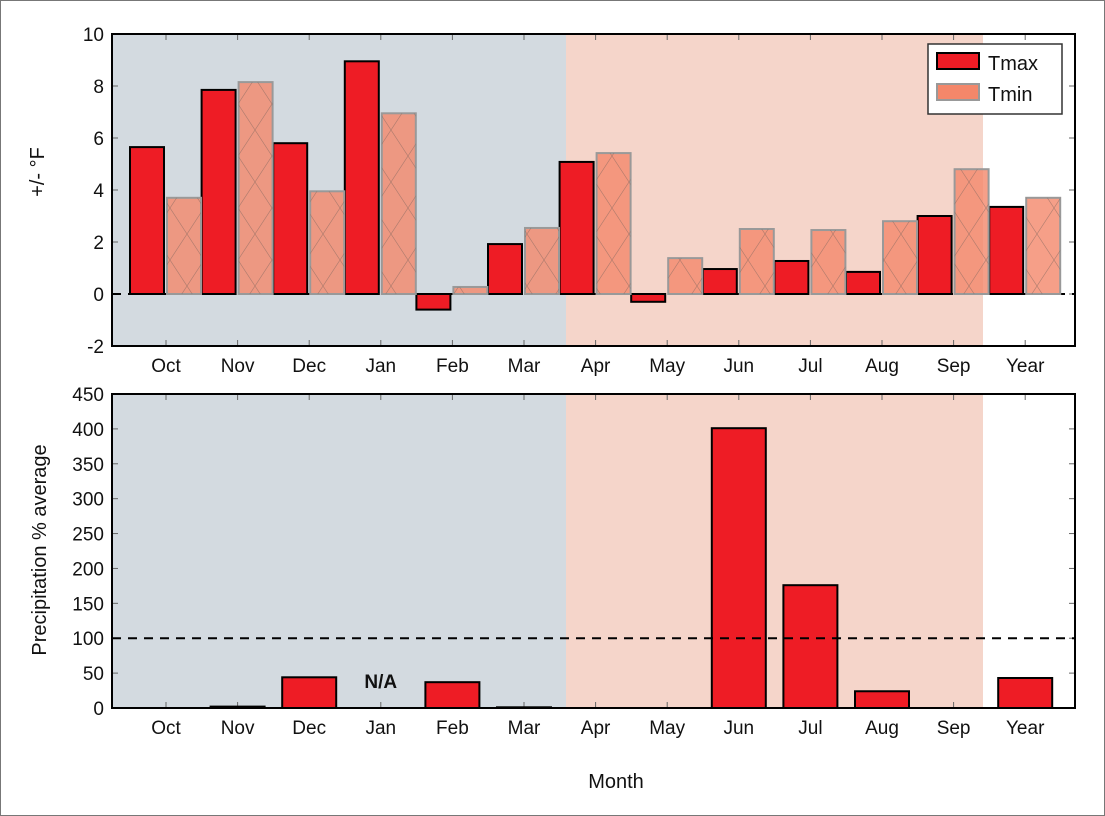 Image resolution: width=1105 pixels, height=816 pixels. Describe the element at coordinates (774, 551) in the screenshot. I see `shaded-region` at that location.